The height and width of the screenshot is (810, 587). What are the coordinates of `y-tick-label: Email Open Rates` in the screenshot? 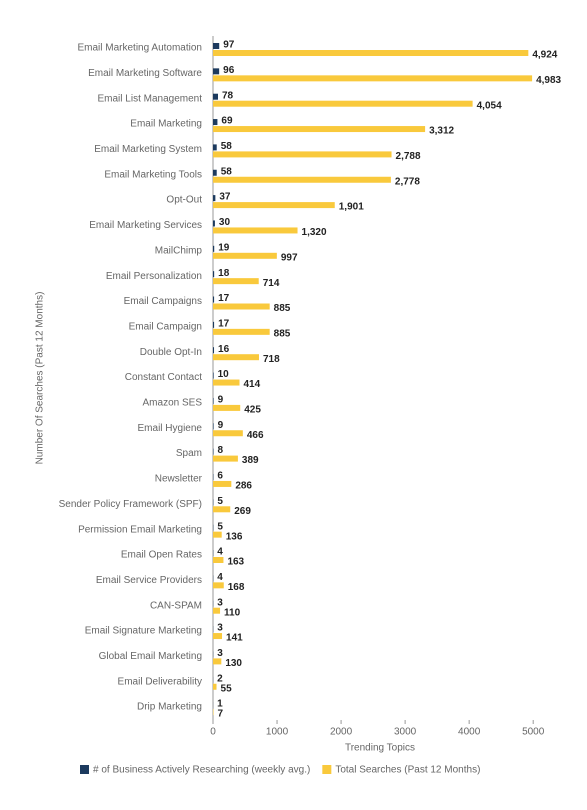 It's located at (161, 555).